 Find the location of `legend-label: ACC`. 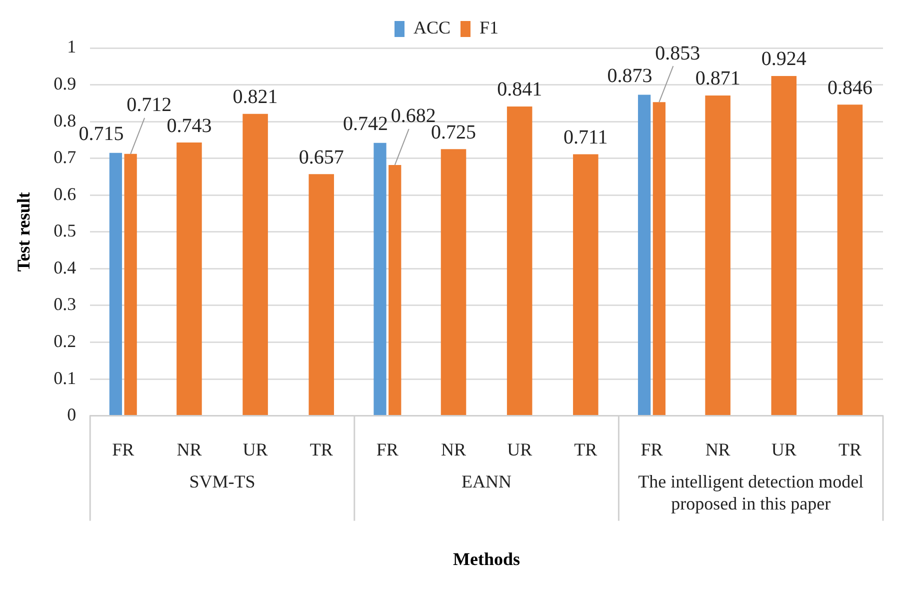

legend-label: ACC is located at coordinates (432, 28).